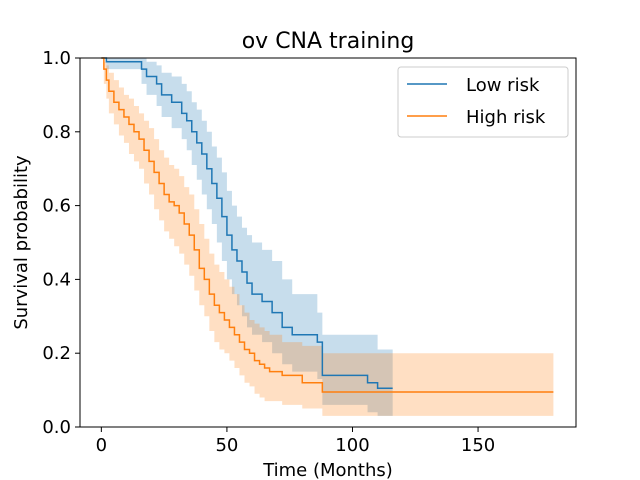 The height and width of the screenshot is (480, 640). I want to click on x-axis-ticks: 0 50 100 150, so click(295, 441).